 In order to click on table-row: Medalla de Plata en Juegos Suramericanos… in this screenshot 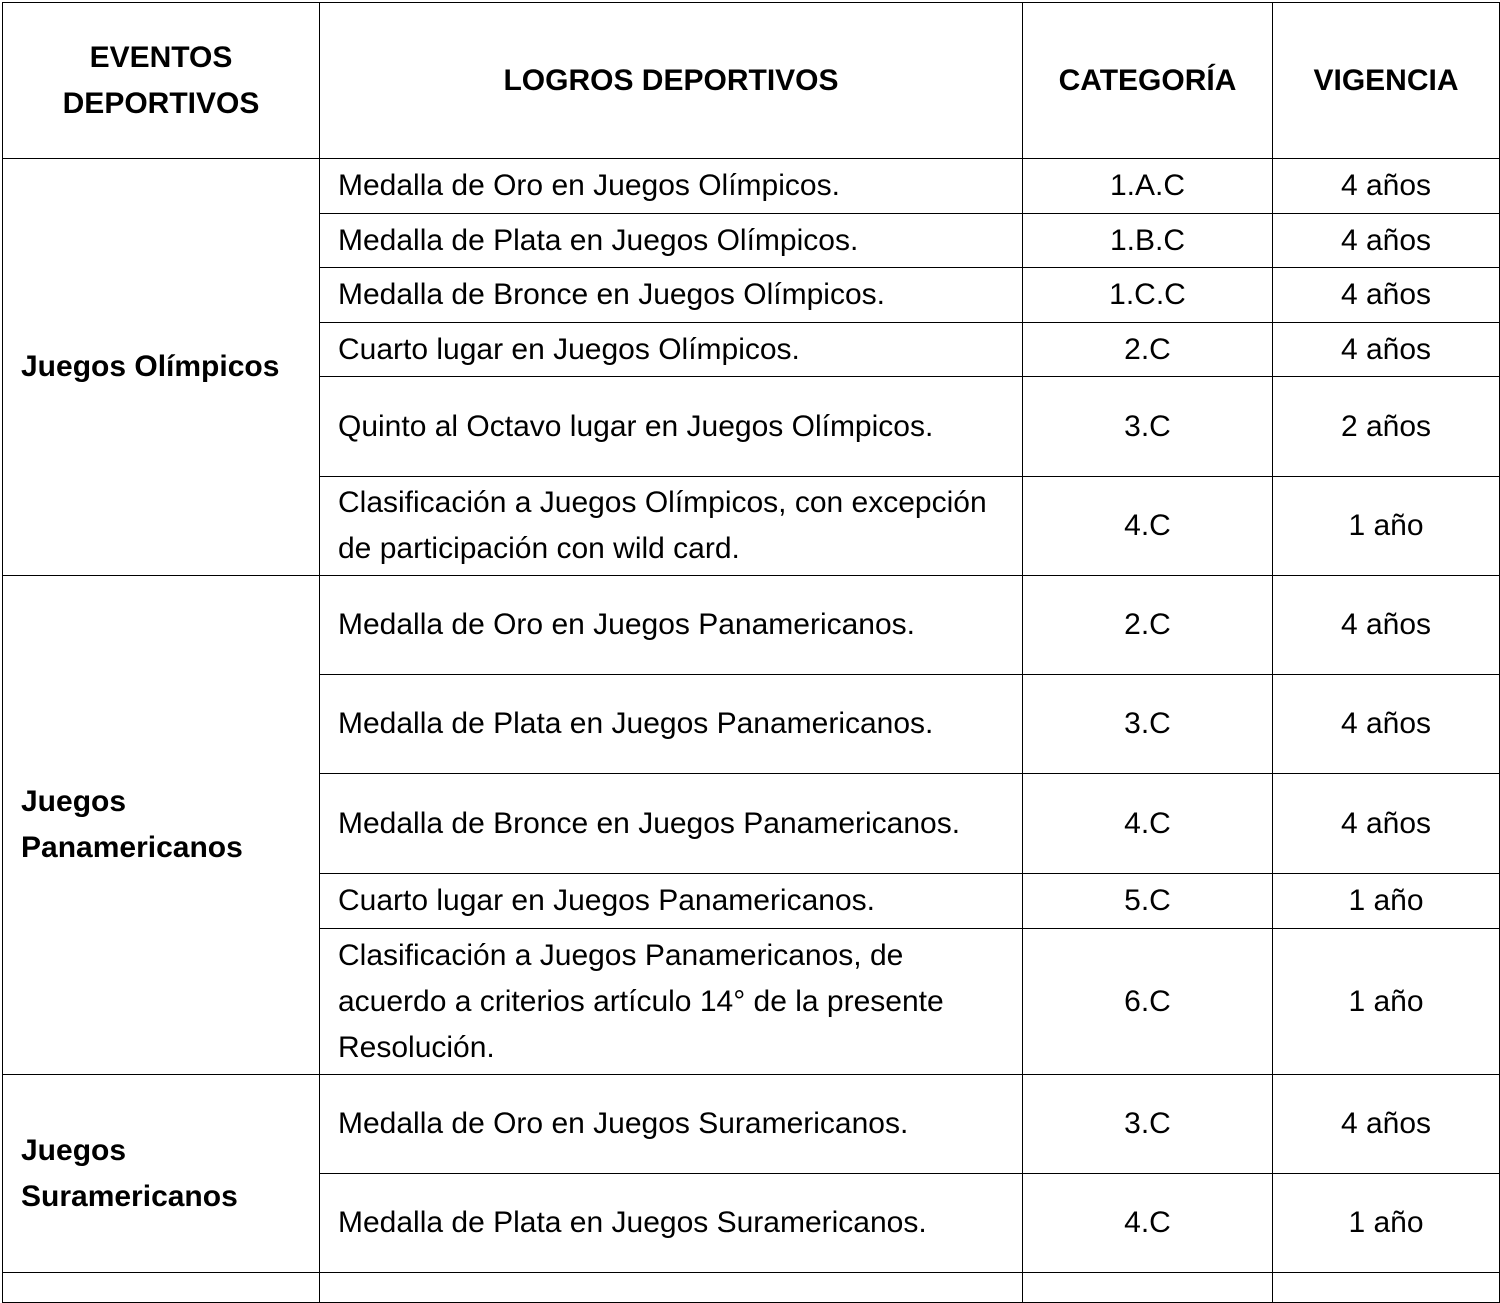, I will do `click(751, 1223)`.